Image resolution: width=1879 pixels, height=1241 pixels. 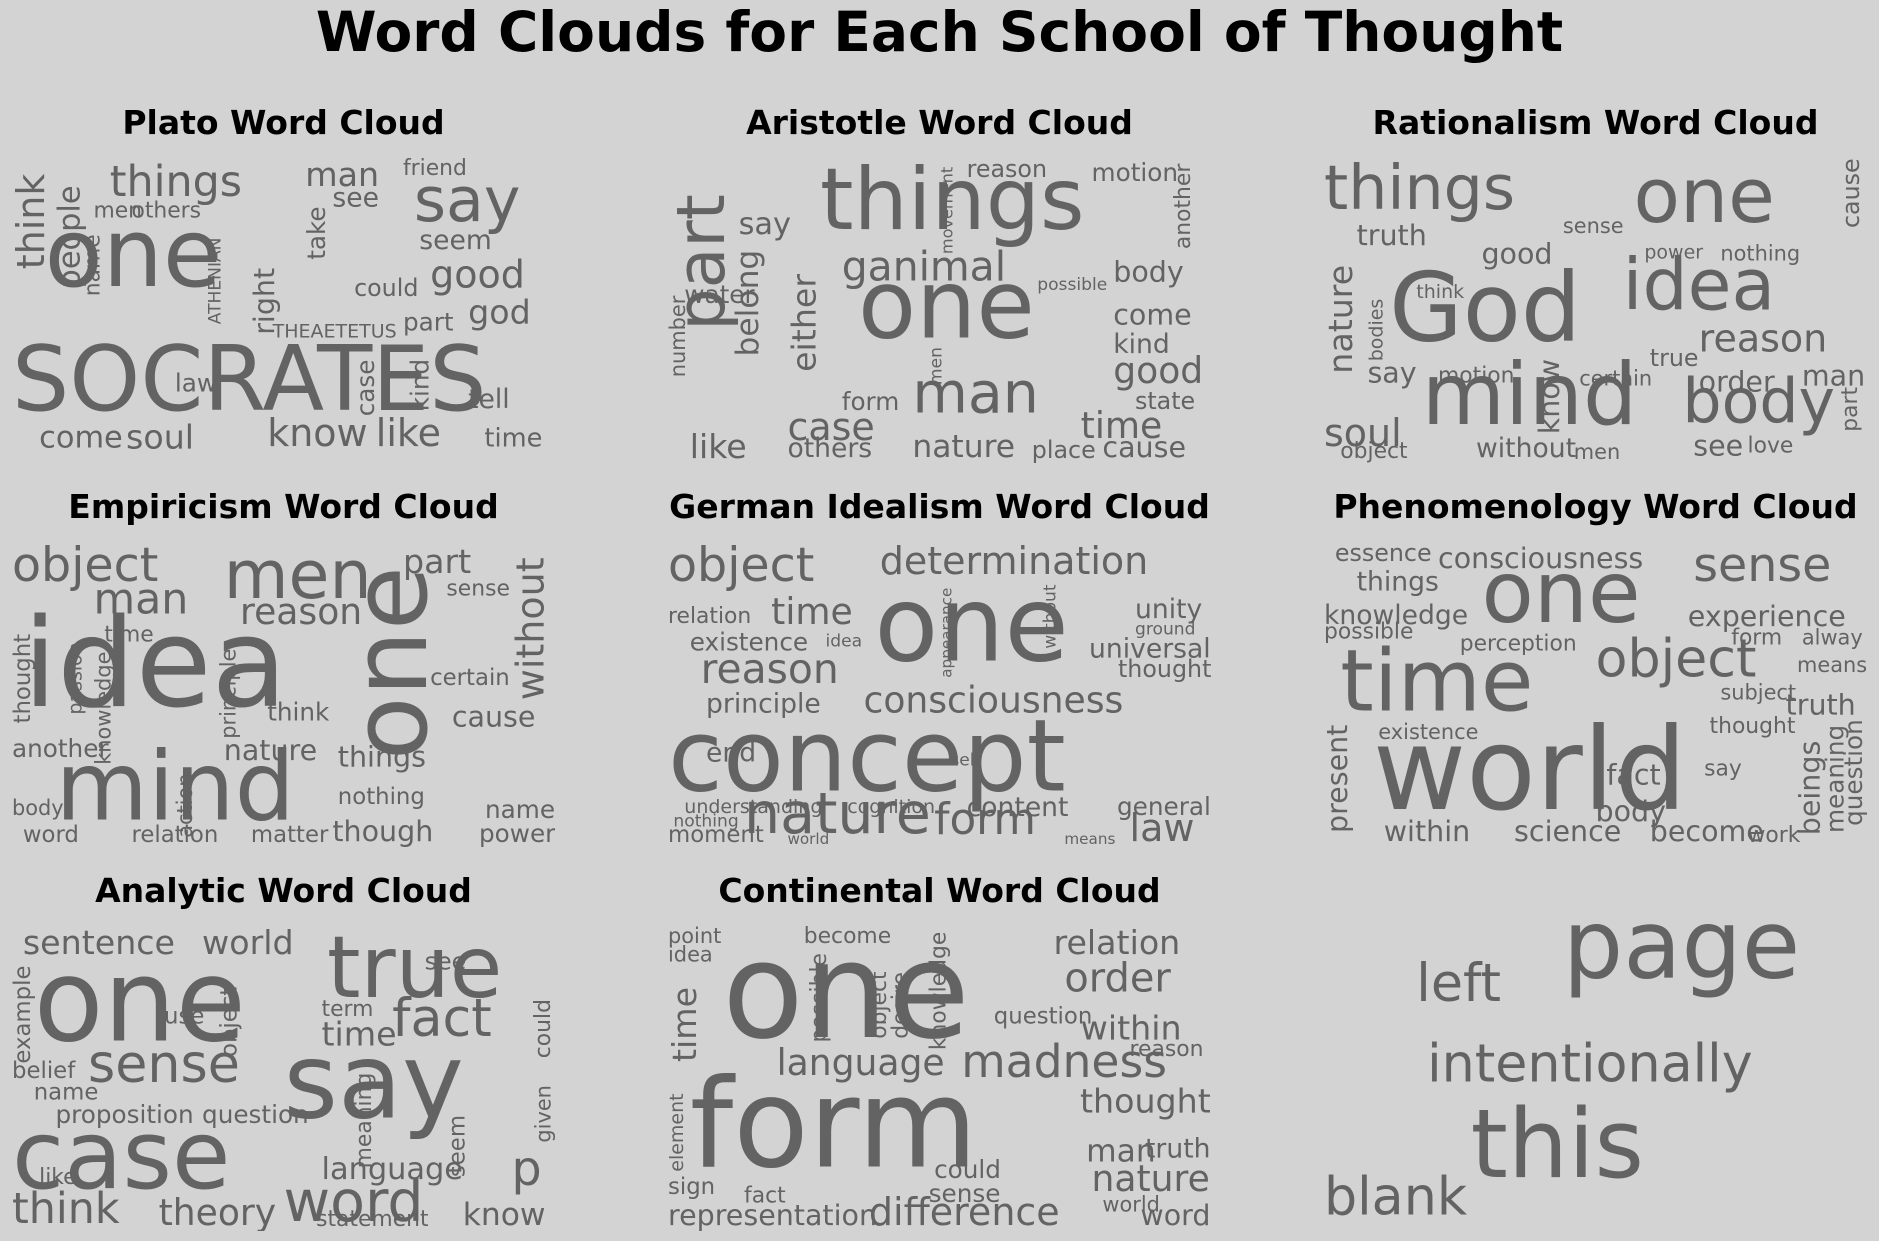 What do you see at coordinates (1485, 308) in the screenshot?
I see `wordcloud-word: God` at bounding box center [1485, 308].